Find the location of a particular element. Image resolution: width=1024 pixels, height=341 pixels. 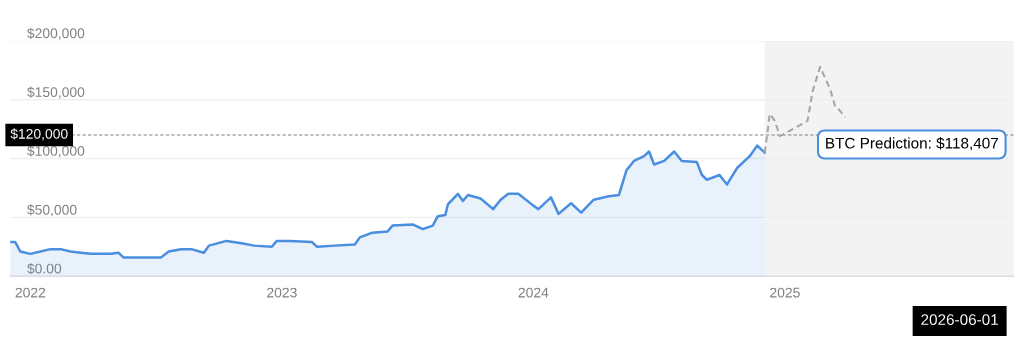

y-tick-label: $50,000 is located at coordinates (52, 210).